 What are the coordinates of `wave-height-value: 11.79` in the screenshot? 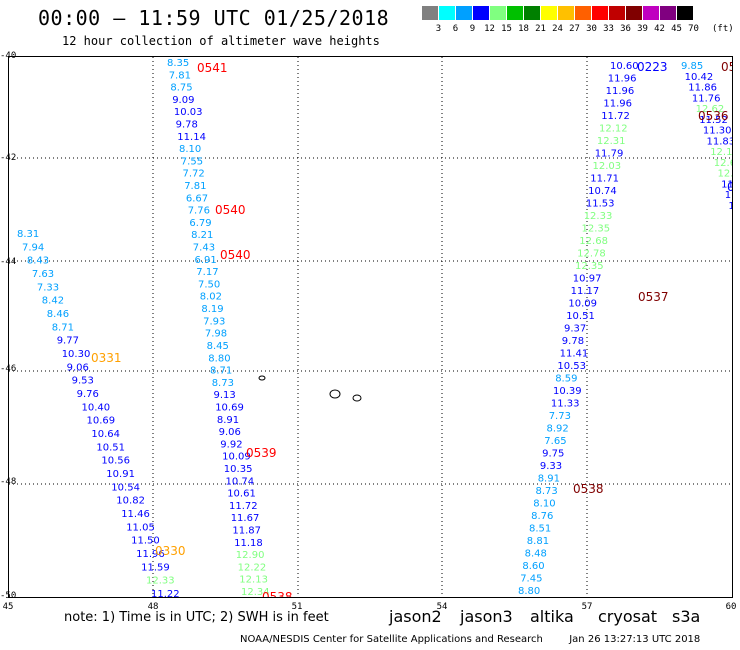 It's located at (609, 154).